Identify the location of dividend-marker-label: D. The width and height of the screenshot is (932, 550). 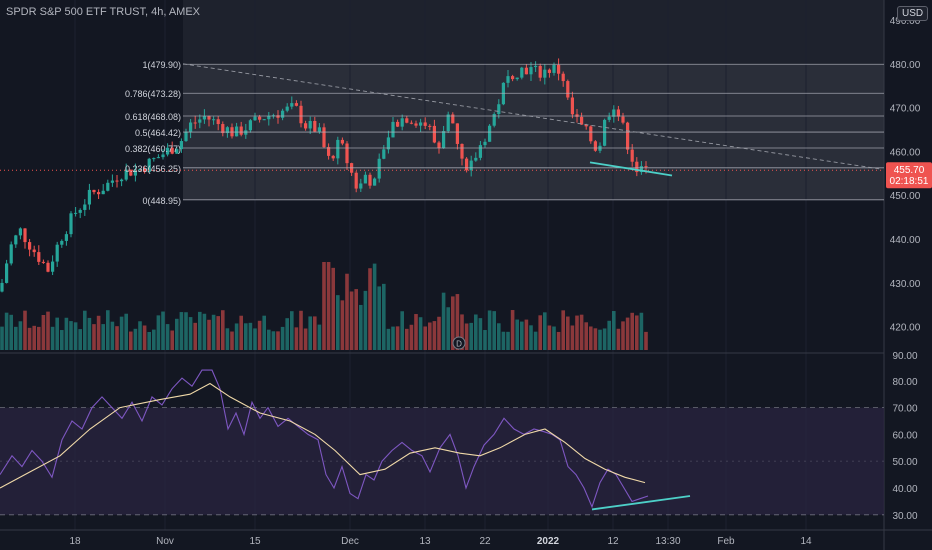
(459, 344).